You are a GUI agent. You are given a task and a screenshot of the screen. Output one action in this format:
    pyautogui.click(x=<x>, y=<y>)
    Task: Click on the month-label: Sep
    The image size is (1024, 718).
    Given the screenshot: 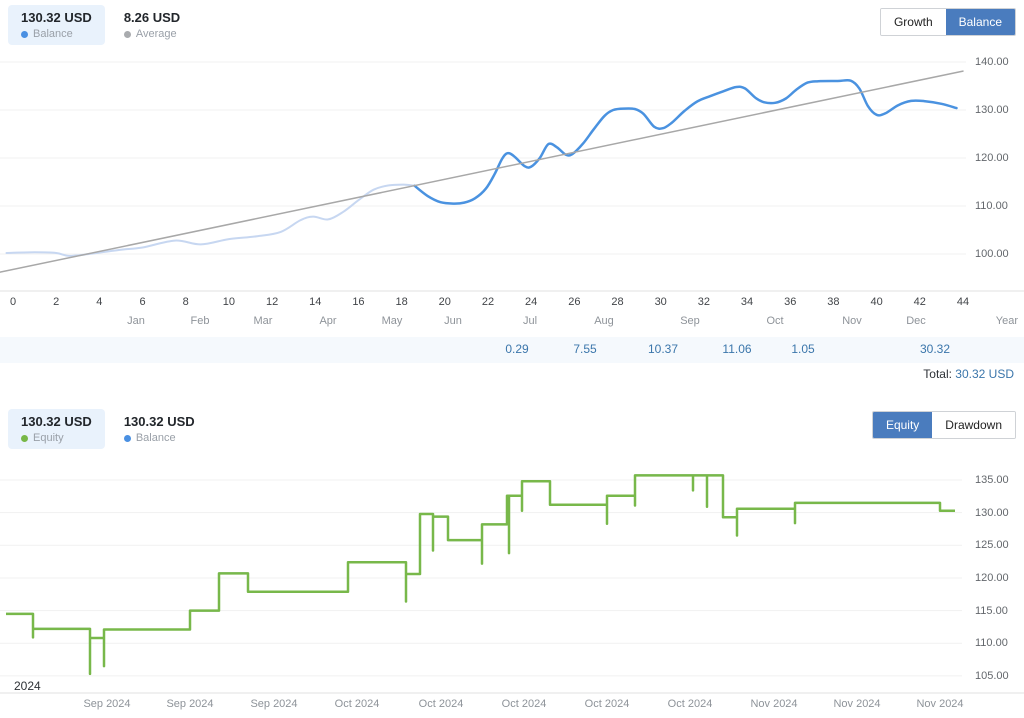 What is the action you would take?
    pyautogui.click(x=690, y=321)
    